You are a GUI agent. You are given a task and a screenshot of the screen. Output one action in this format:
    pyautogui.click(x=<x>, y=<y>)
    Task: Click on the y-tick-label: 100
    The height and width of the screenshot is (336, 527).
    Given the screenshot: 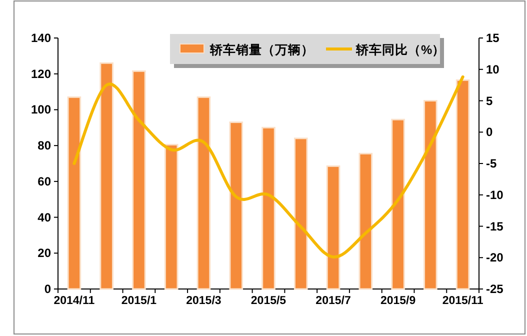 What is the action you would take?
    pyautogui.click(x=41, y=109)
    